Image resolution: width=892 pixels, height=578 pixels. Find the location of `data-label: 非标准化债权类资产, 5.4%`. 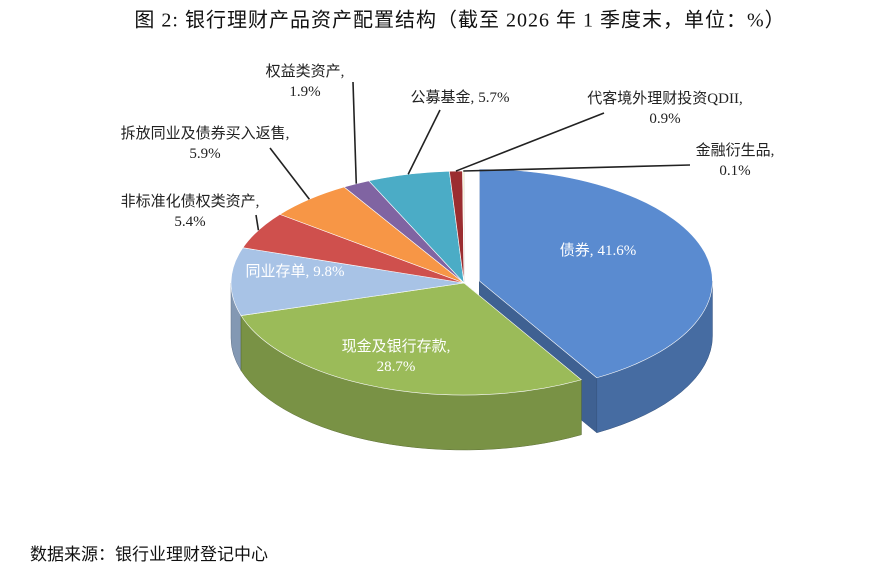

data-label: 非标准化债权类资产, 5.4% is located at coordinates (190, 211).